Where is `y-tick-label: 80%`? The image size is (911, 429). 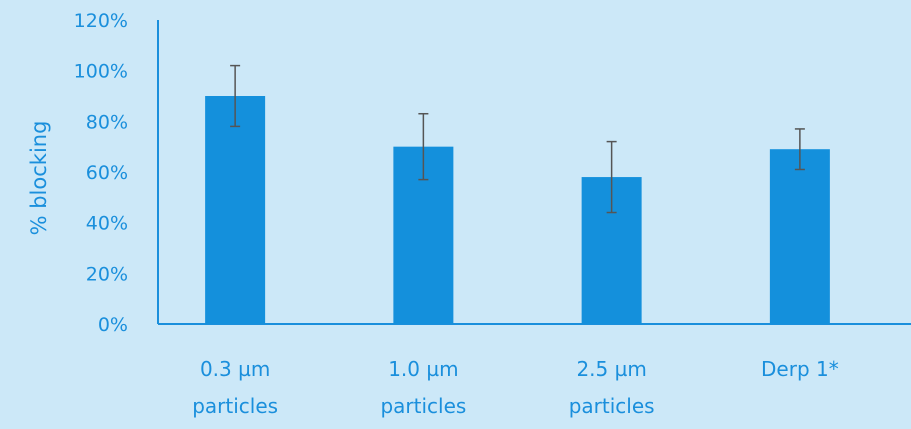 y-tick-label: 80% is located at coordinates (107, 122).